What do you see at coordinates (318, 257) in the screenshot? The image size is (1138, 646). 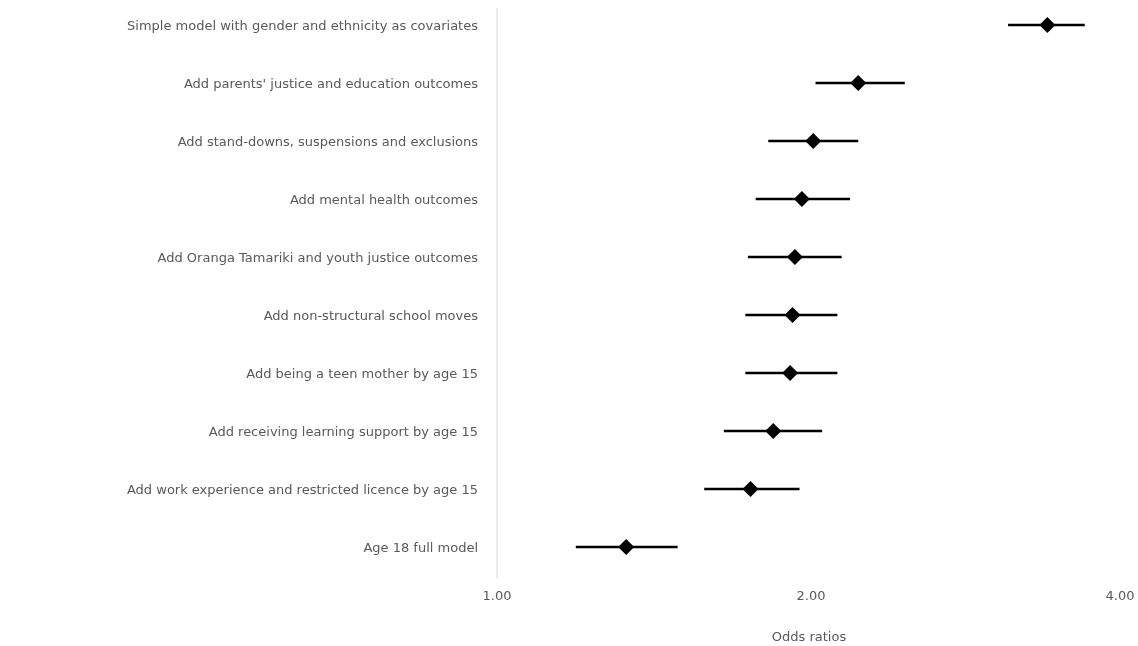 I see `y-tick-label: Add Oranga Tamariki and youth justice outcomes` at bounding box center [318, 257].